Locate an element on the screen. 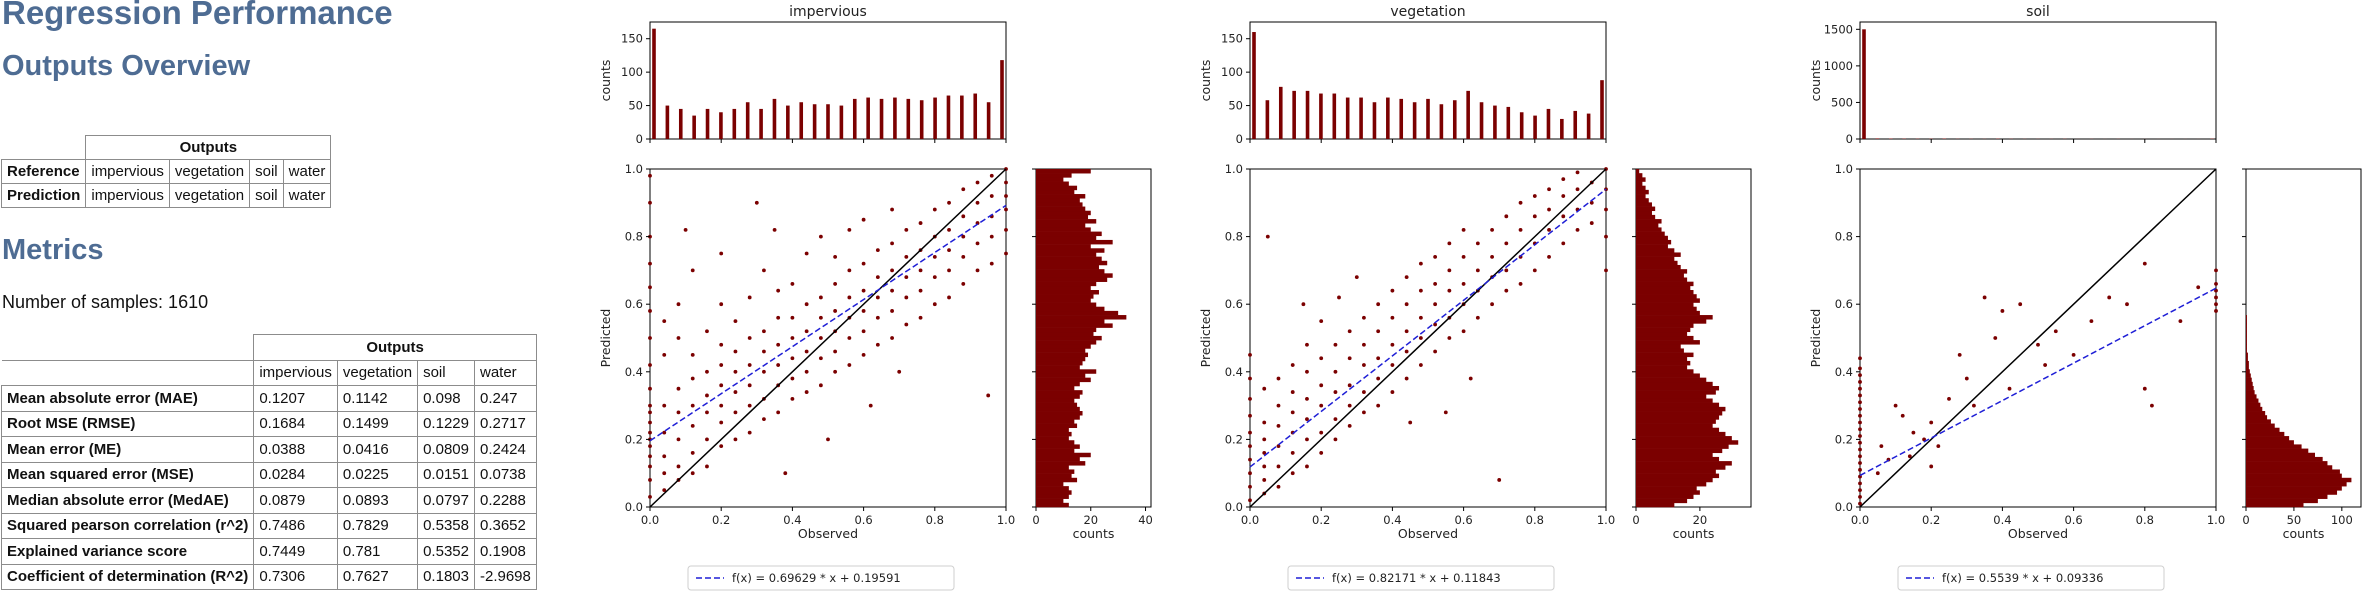 This screenshot has height=594, width=2362. top-hist-tick-label: 1500 is located at coordinates (1838, 29).